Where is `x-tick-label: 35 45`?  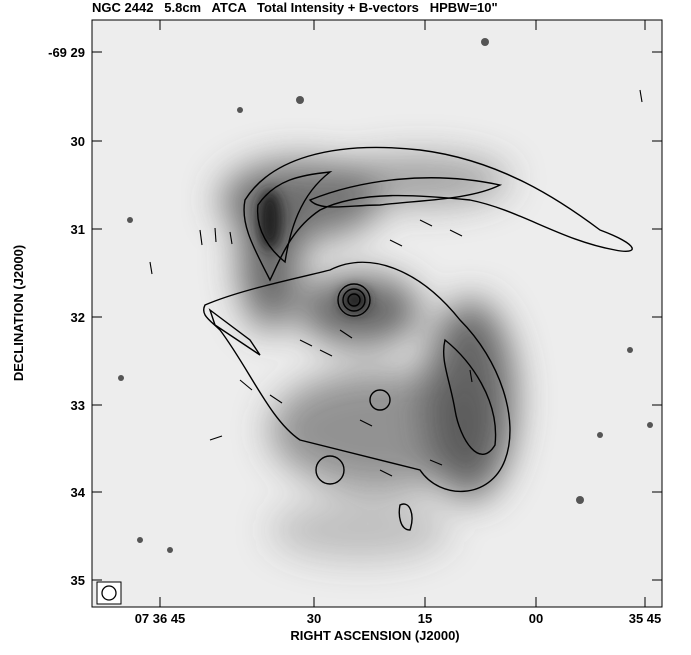
x-tick-label: 35 45 is located at coordinates (645, 618).